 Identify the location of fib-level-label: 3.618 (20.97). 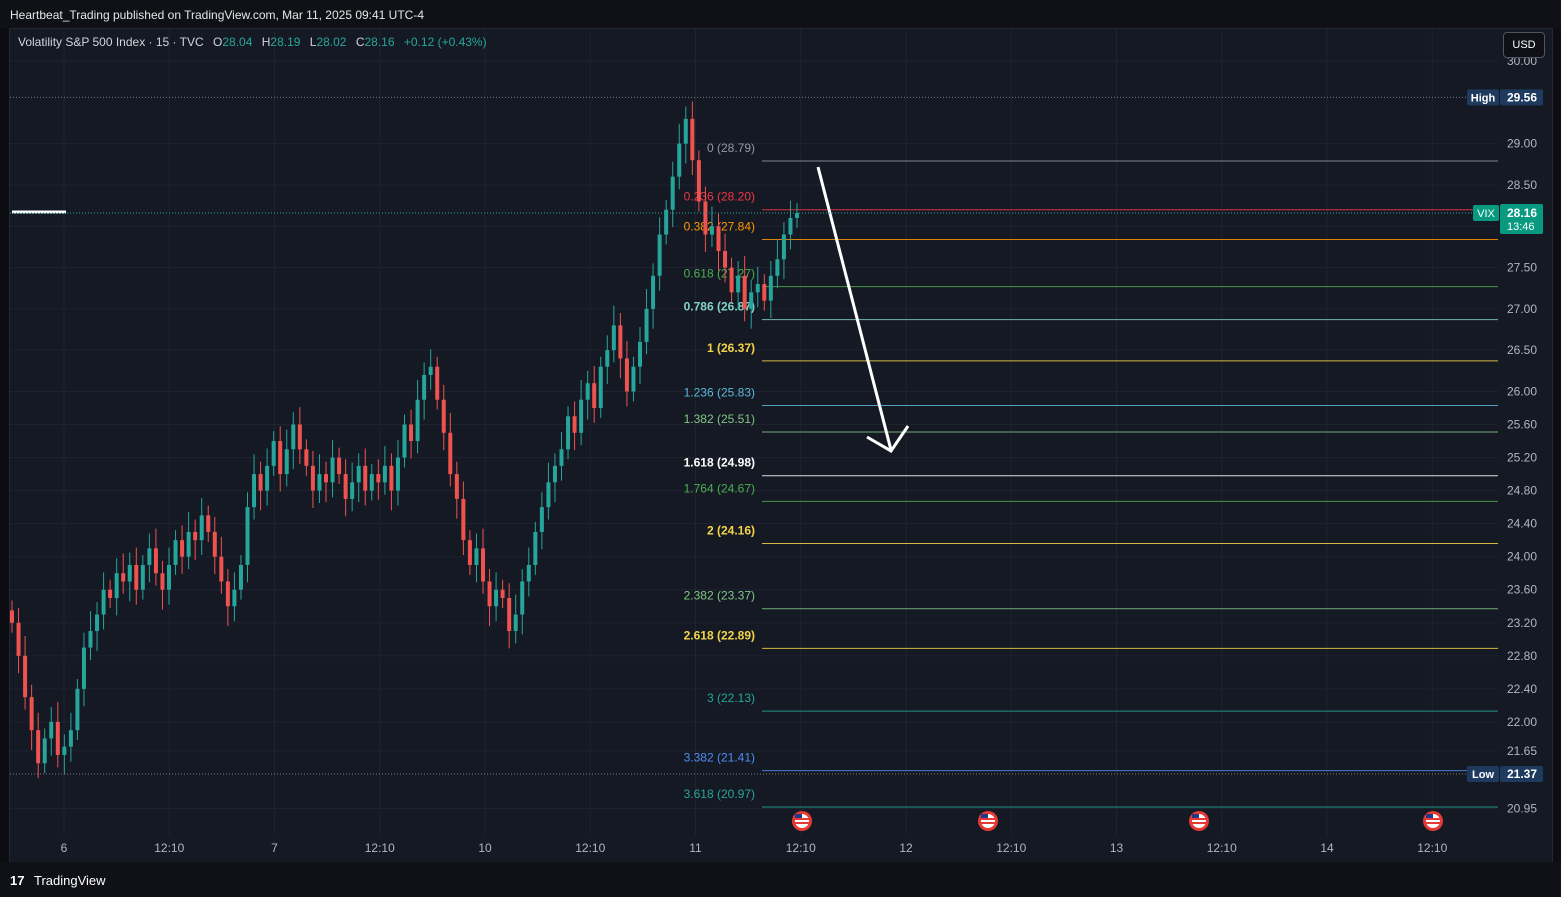
(719, 794).